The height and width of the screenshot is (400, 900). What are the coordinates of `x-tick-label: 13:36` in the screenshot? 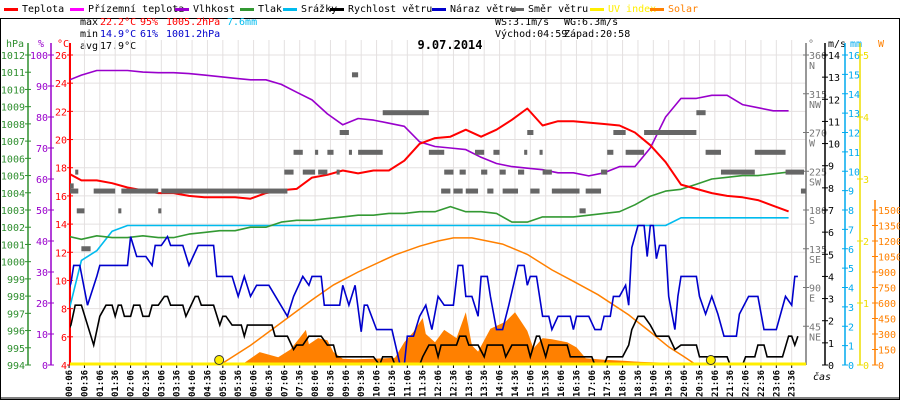 It's located at (485, 383).